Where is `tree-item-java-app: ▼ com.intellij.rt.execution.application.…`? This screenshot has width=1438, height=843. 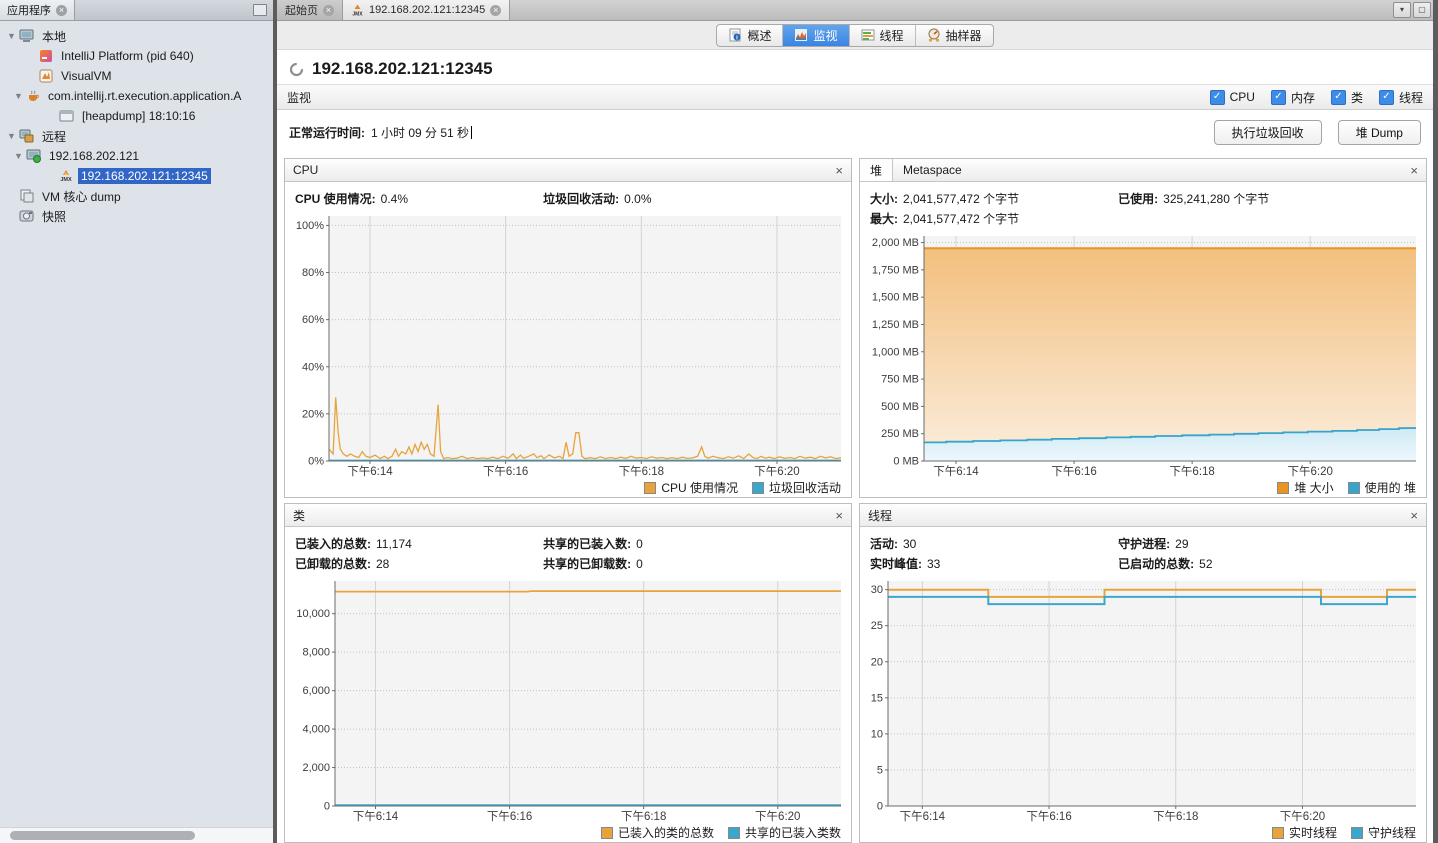
tree-item-java-app: ▼ com.intellij.rt.execution.application.… is located at coordinates (136, 96).